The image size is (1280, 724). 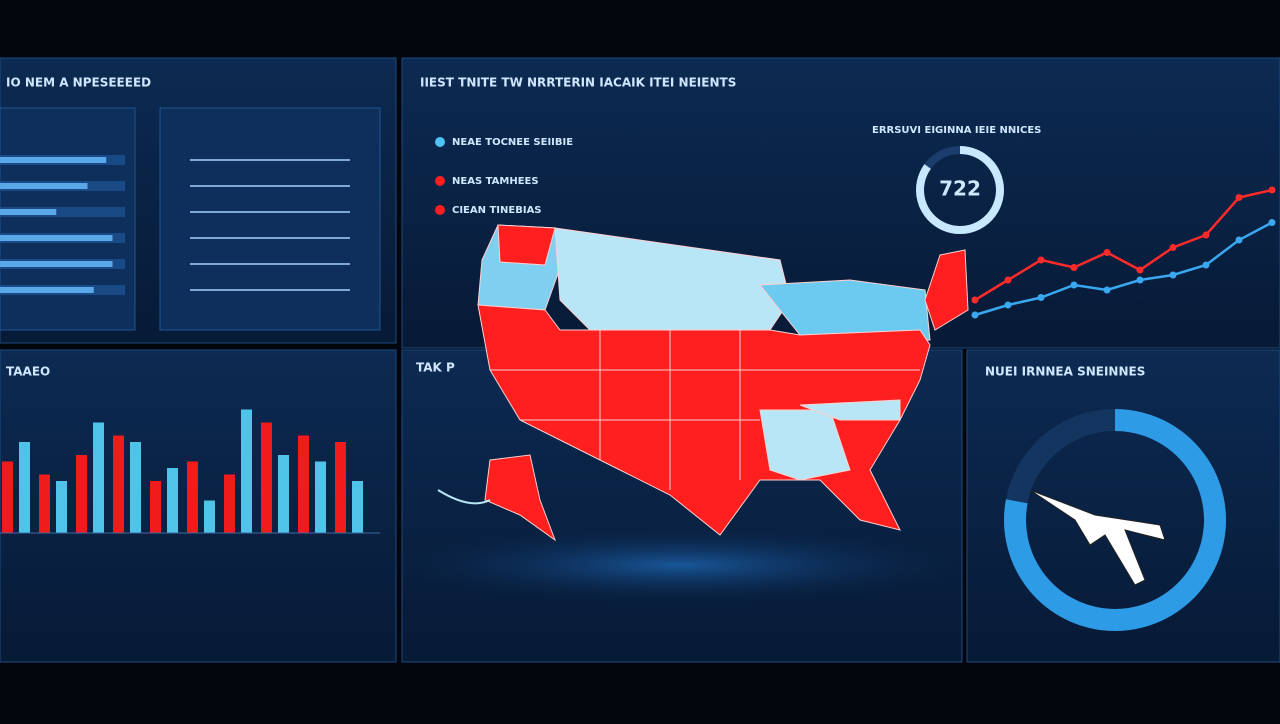 What do you see at coordinates (464, 497) in the screenshot?
I see `island` at bounding box center [464, 497].